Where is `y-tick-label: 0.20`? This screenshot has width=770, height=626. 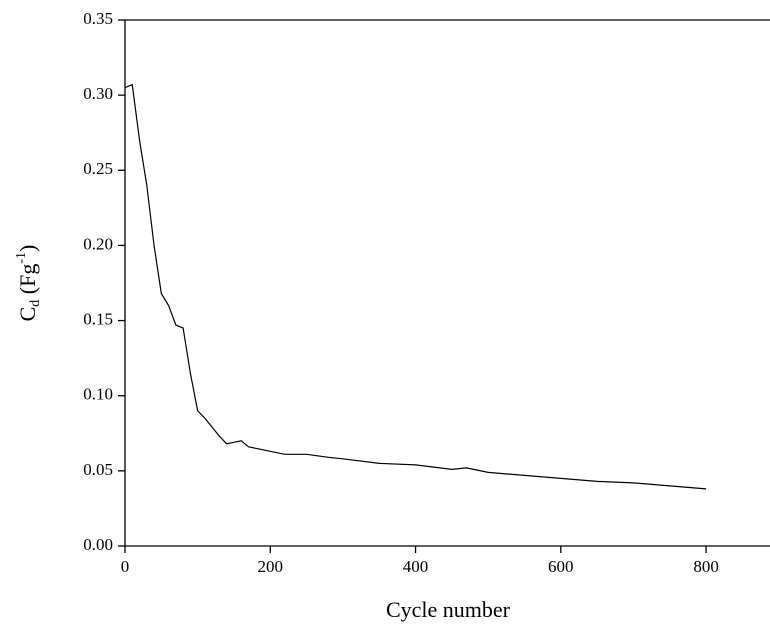 y-tick-label: 0.20 is located at coordinates (98, 243).